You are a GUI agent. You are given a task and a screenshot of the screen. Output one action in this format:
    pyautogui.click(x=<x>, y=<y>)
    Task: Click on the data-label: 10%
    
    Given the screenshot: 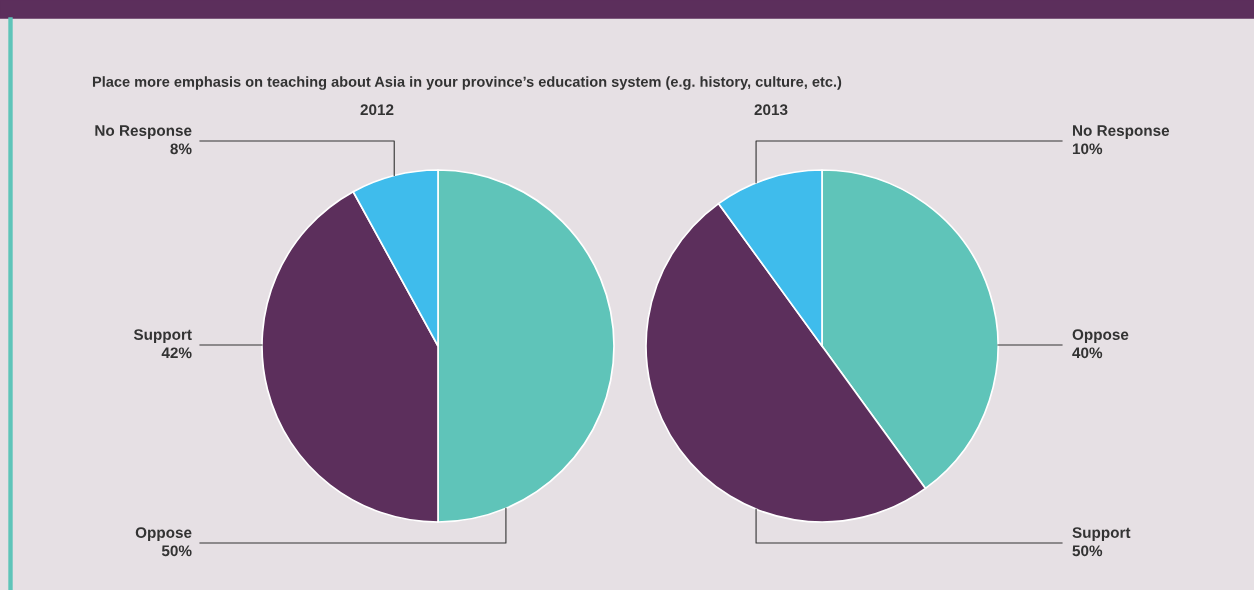 What is the action you would take?
    pyautogui.click(x=1087, y=149)
    